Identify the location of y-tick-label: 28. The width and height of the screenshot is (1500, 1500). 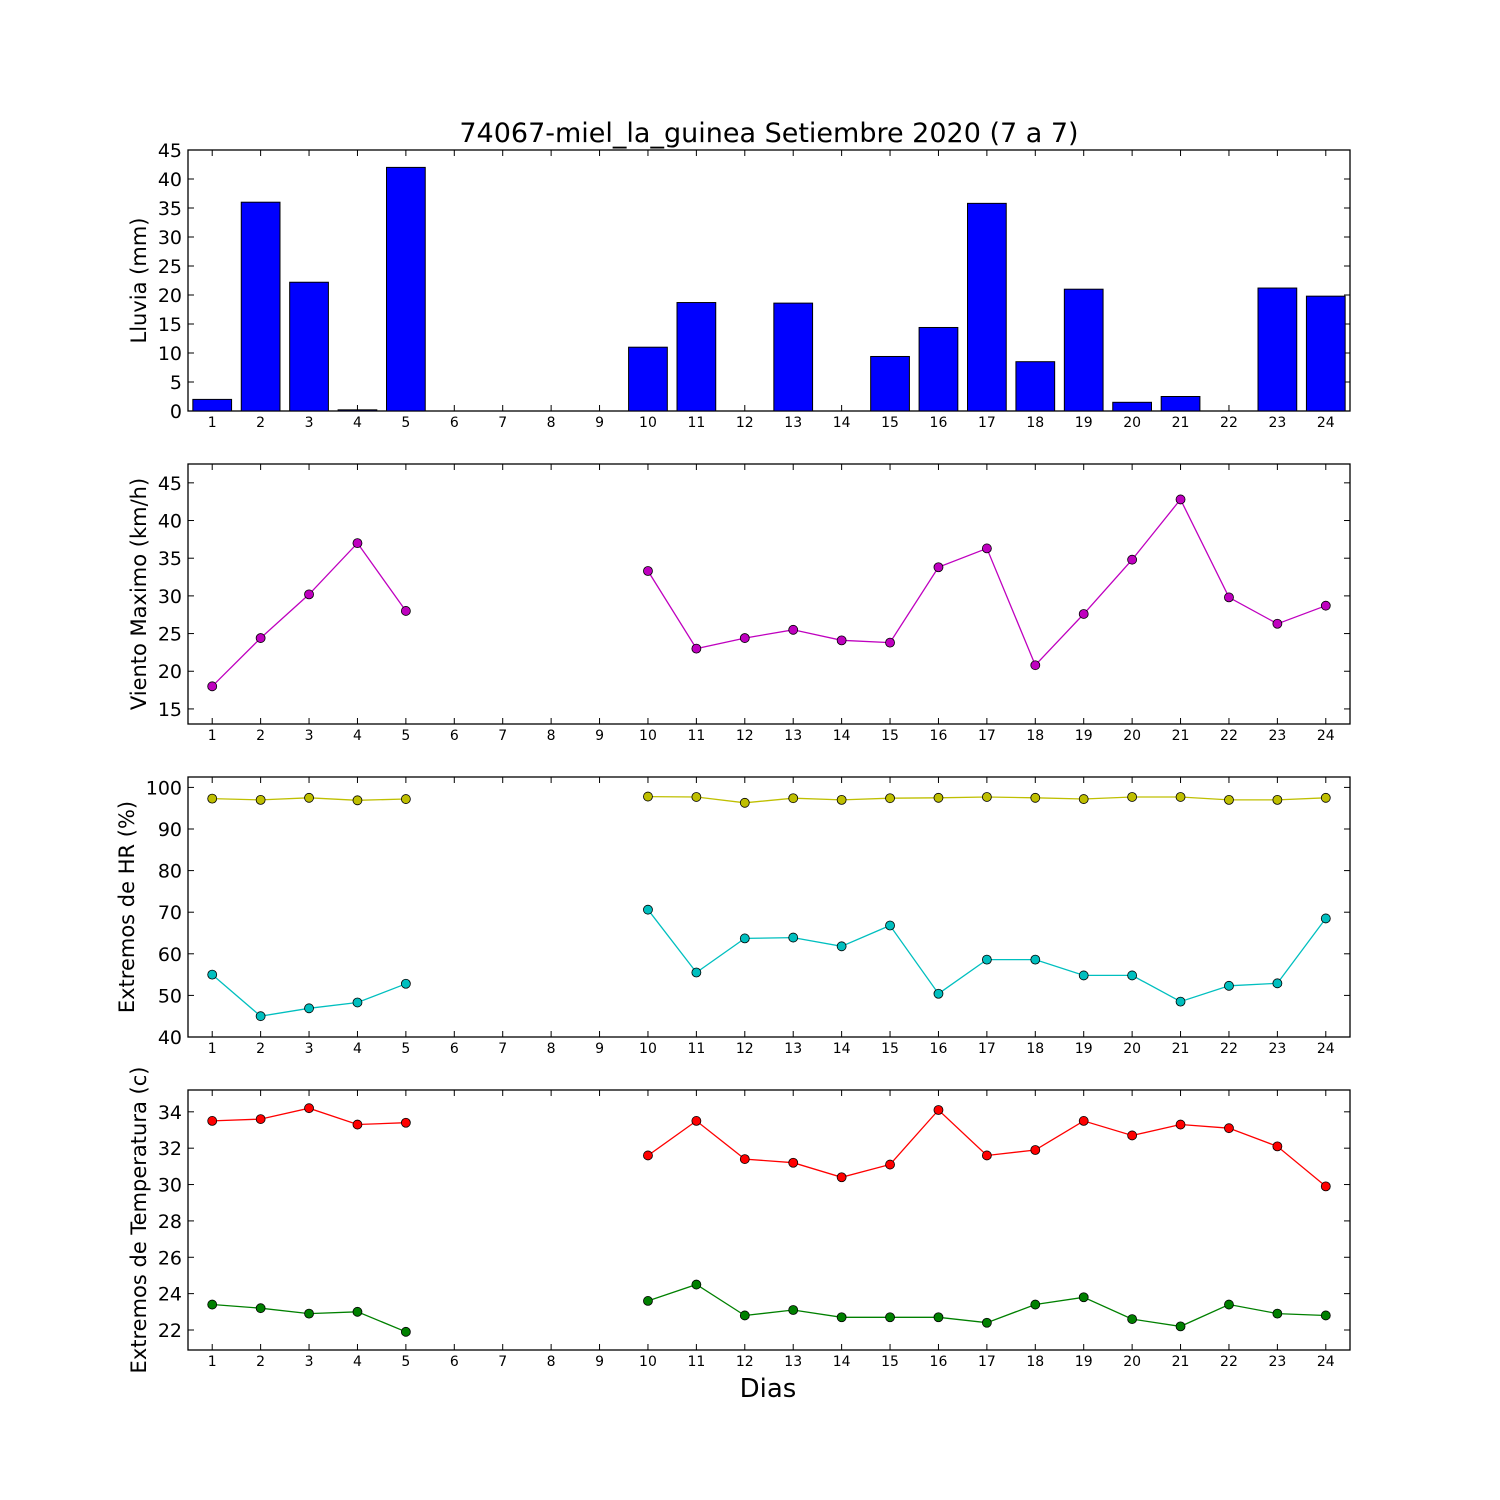
(170, 1222).